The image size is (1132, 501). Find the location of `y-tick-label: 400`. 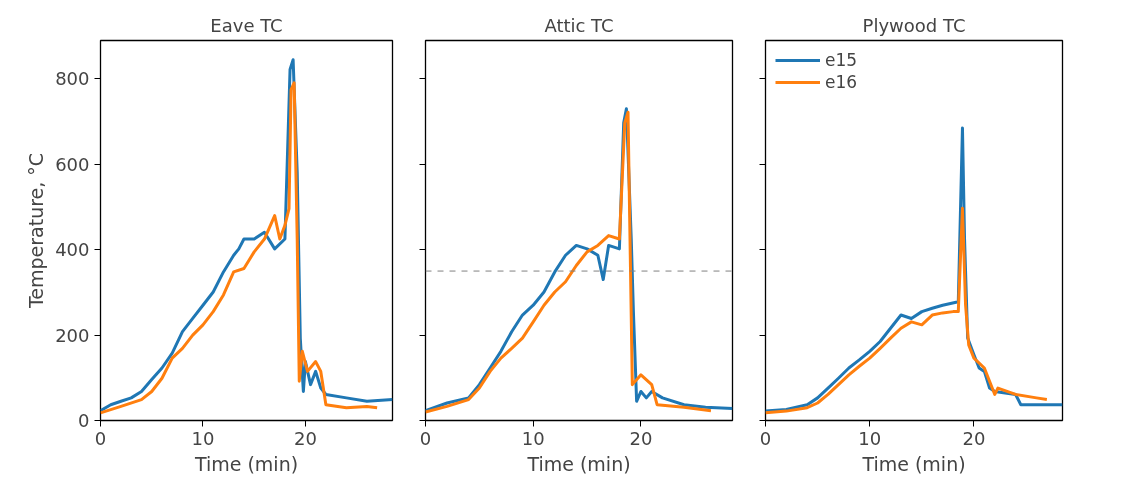

y-tick-label: 400 is located at coordinates (72, 250).